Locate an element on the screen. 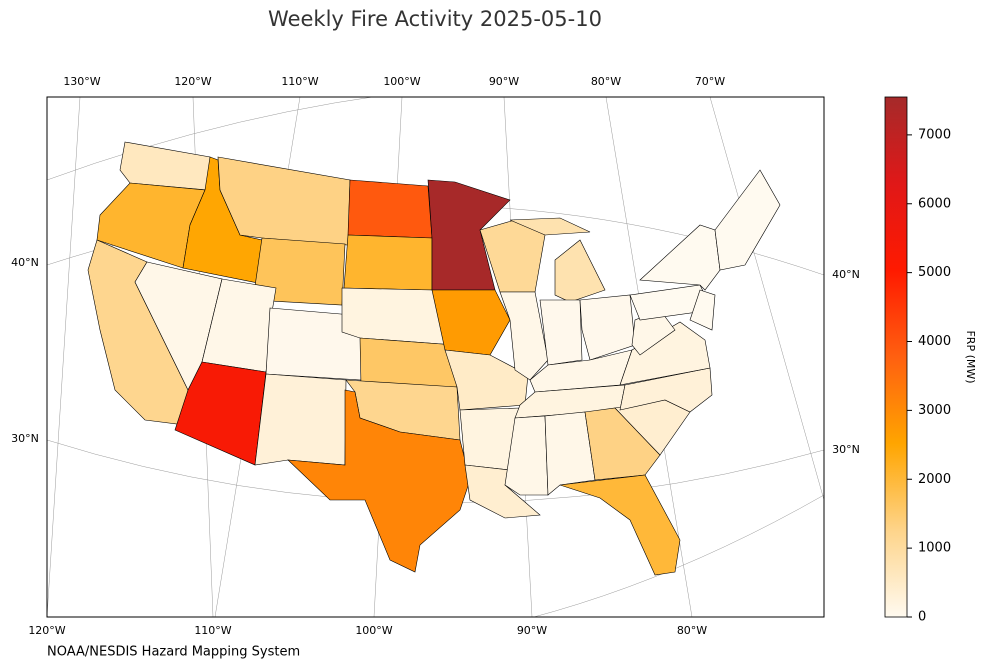 This screenshot has height=670, width=990. colorbar-tick-label: 4000 is located at coordinates (934, 341).